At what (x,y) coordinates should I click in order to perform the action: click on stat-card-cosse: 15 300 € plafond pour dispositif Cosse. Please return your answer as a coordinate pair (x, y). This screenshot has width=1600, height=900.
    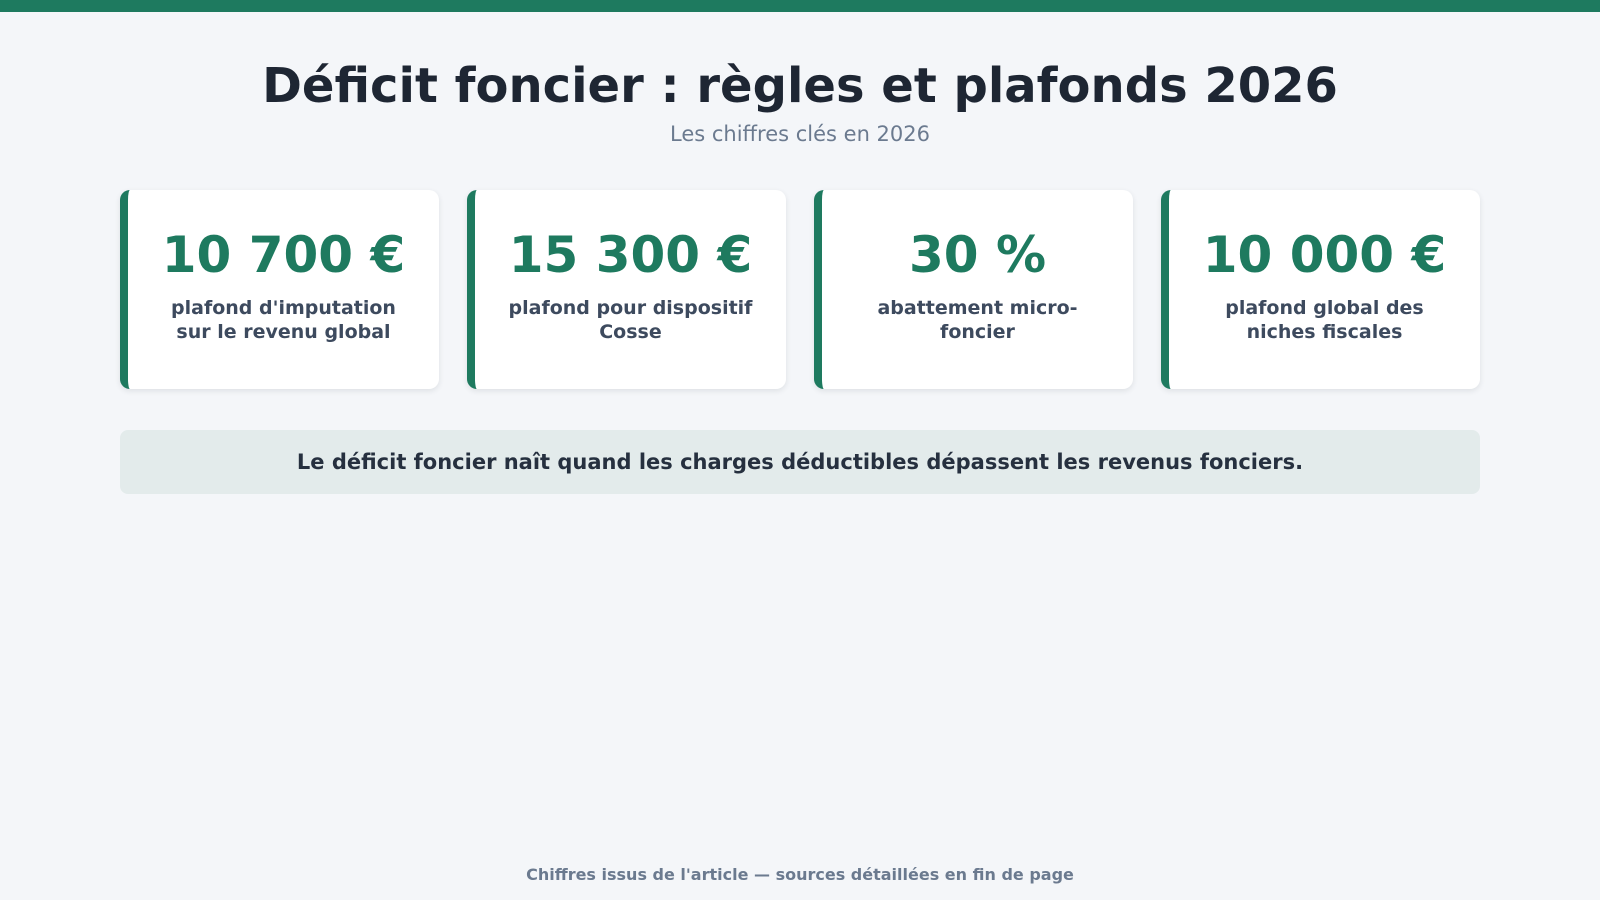
    Looking at the image, I should click on (626, 289).